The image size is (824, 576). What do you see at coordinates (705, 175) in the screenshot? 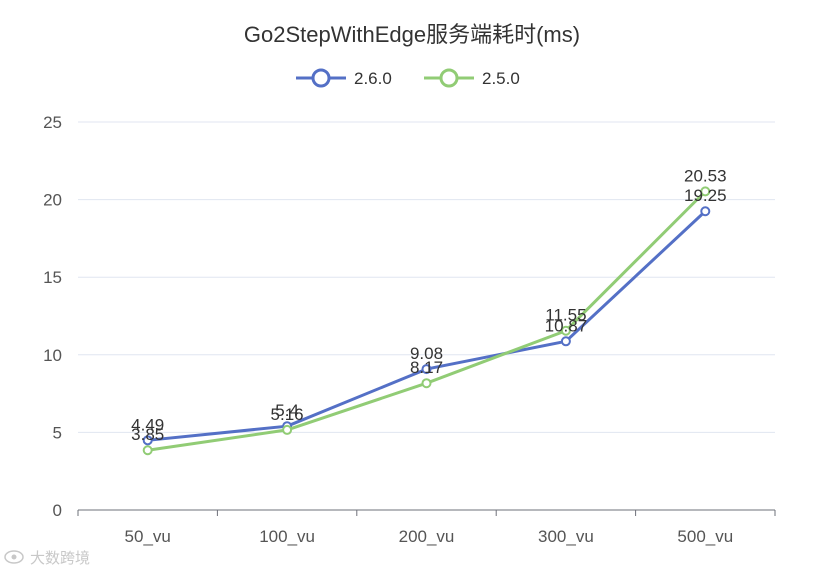
I see `data-label: 20.53` at bounding box center [705, 175].